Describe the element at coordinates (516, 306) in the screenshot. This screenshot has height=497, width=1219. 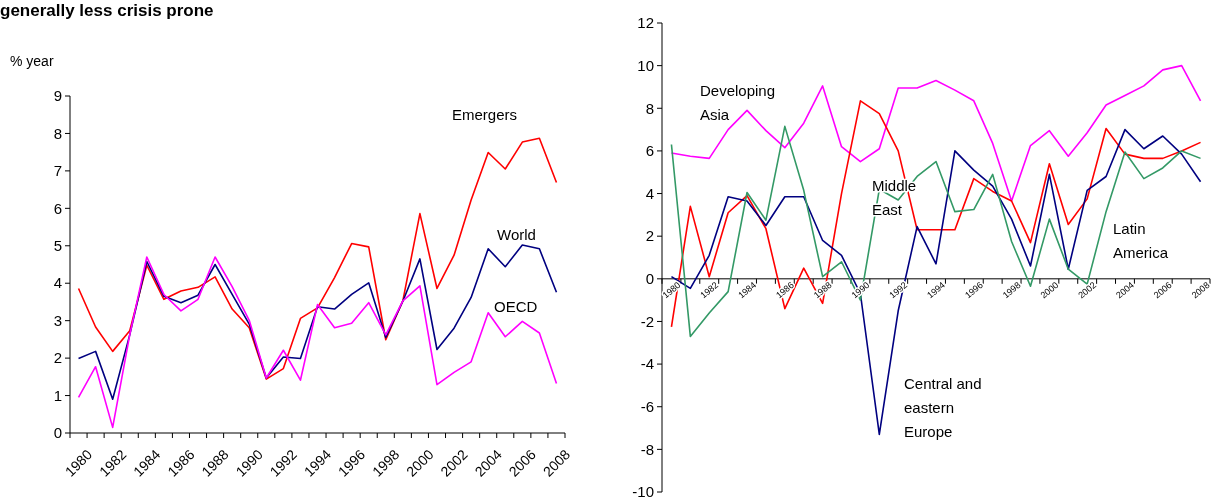
I see `series-label: OECD` at that location.